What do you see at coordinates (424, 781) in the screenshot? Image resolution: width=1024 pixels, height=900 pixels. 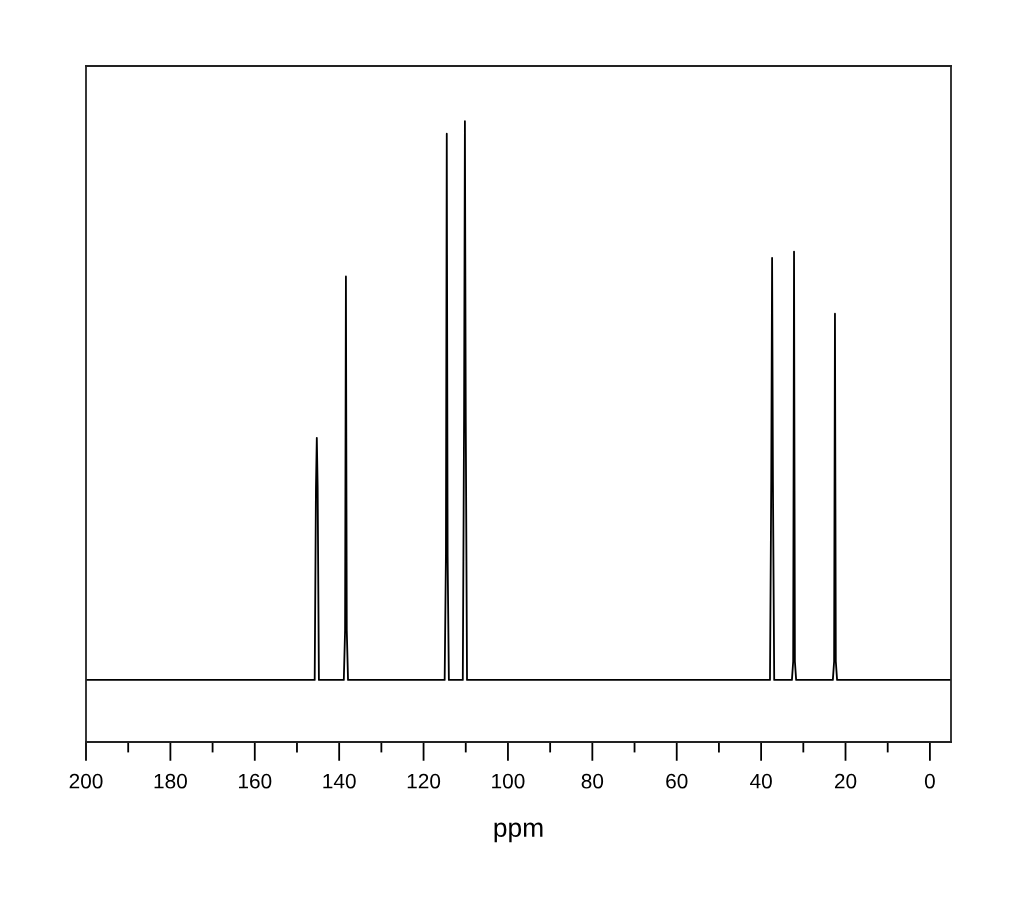 I see `x-tick-label: 120` at bounding box center [424, 781].